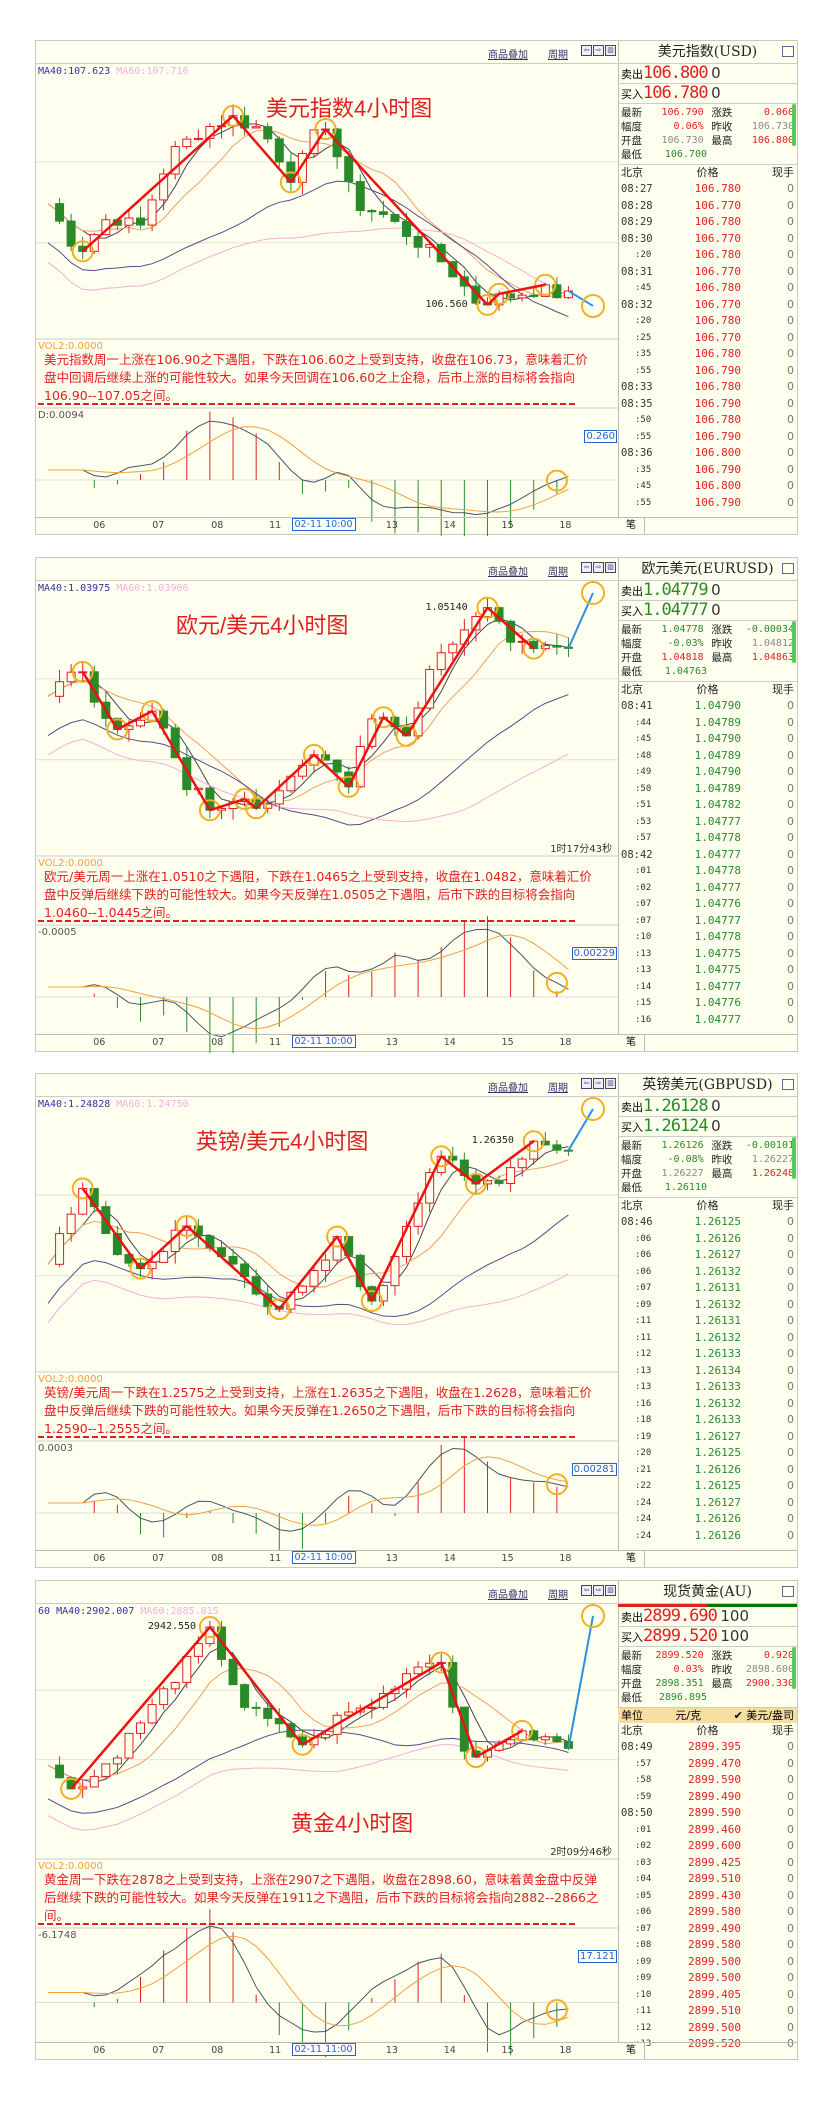  Describe the element at coordinates (594, 953) in the screenshot. I see `macd-value-box: 0.00229` at that location.